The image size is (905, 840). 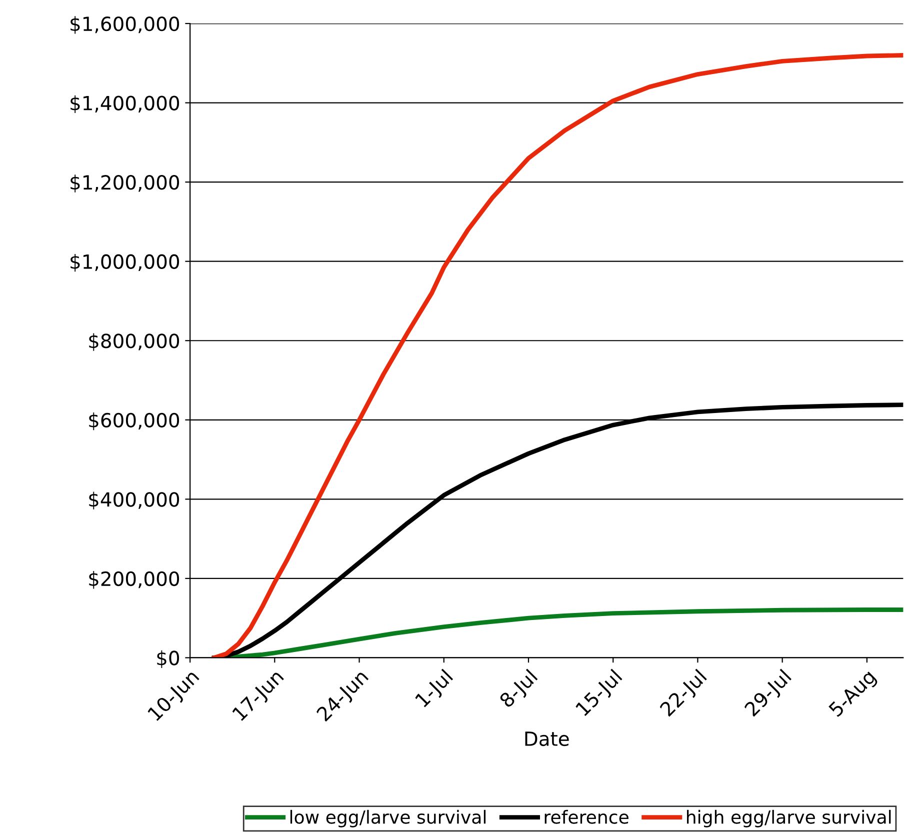 I want to click on legend-label: reference, so click(x=586, y=817).